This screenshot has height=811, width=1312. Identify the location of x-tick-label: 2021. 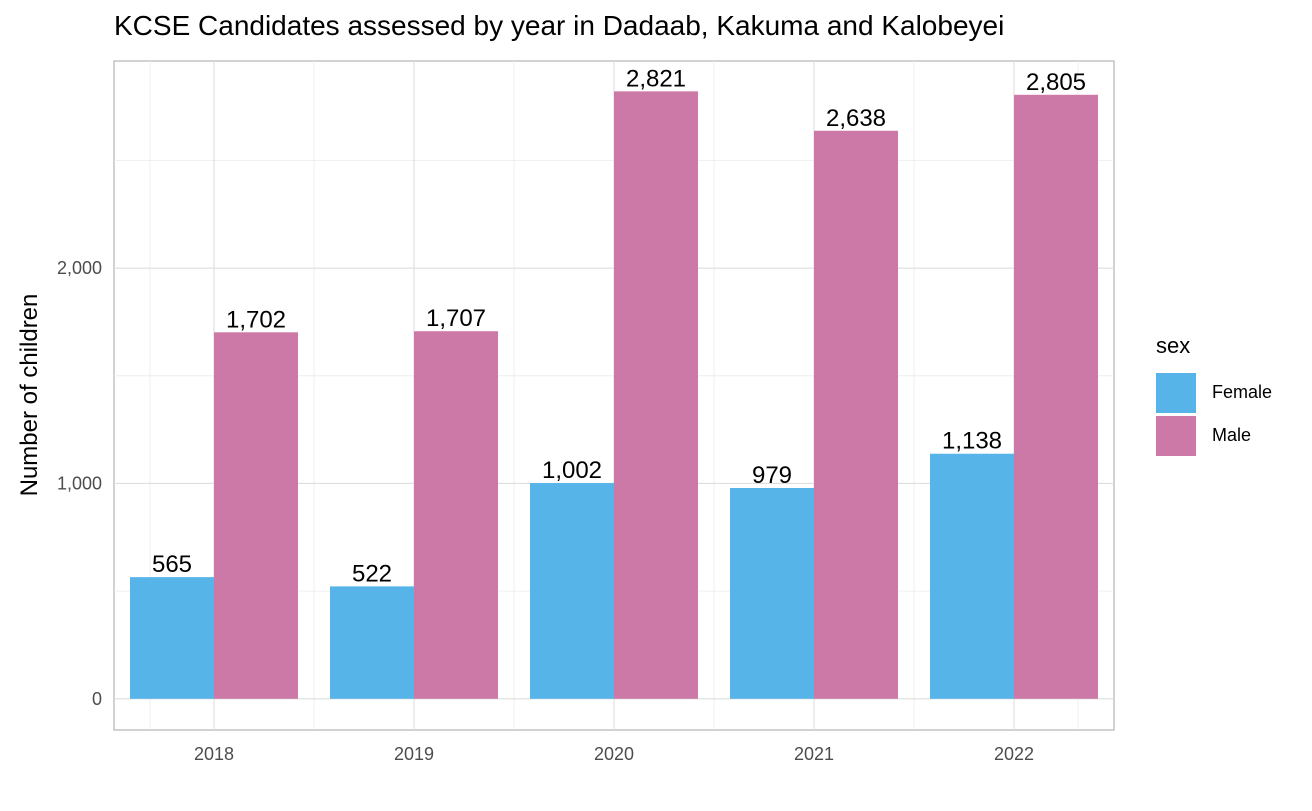
(814, 754).